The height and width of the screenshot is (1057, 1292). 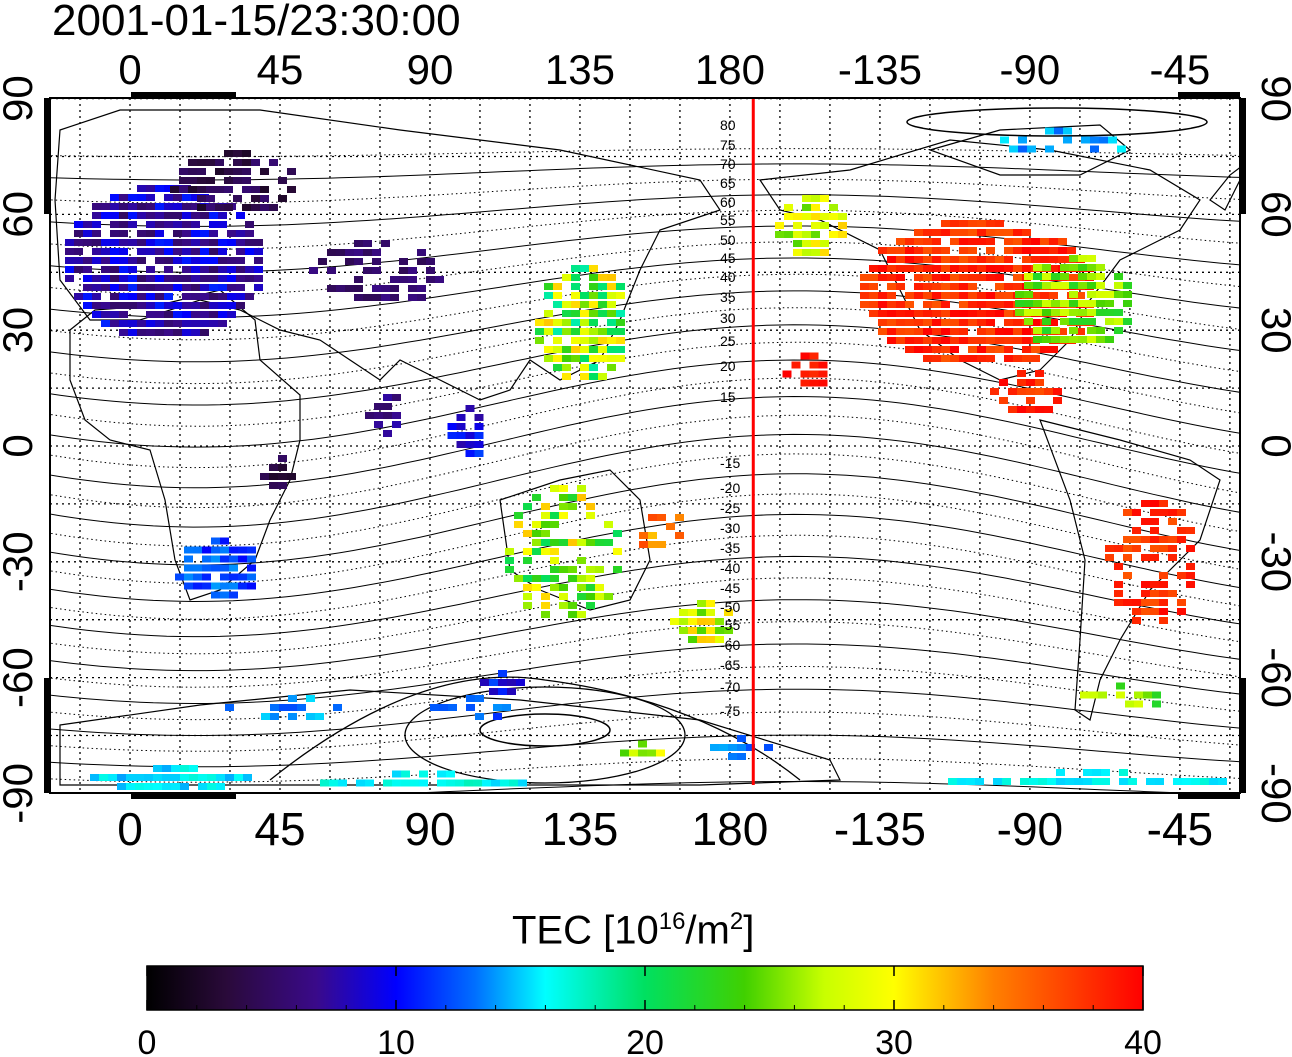 I want to click on top-longitude-label: 0, so click(x=129, y=69).